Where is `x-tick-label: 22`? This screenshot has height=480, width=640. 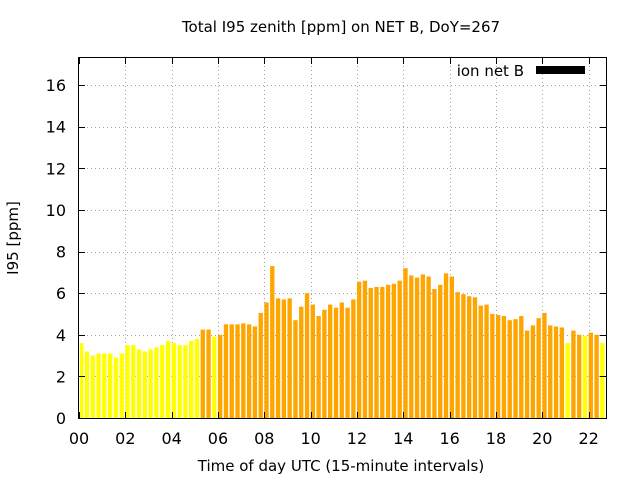 x-tick-label: 22 is located at coordinates (588, 438).